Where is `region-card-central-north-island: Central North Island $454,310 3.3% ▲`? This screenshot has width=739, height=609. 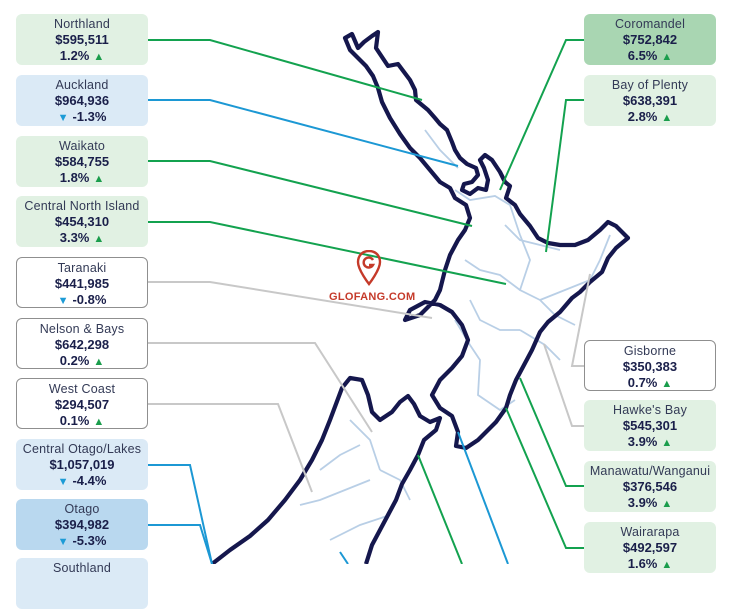 region-card-central-north-island: Central North Island $454,310 3.3% ▲ is located at coordinates (82, 221).